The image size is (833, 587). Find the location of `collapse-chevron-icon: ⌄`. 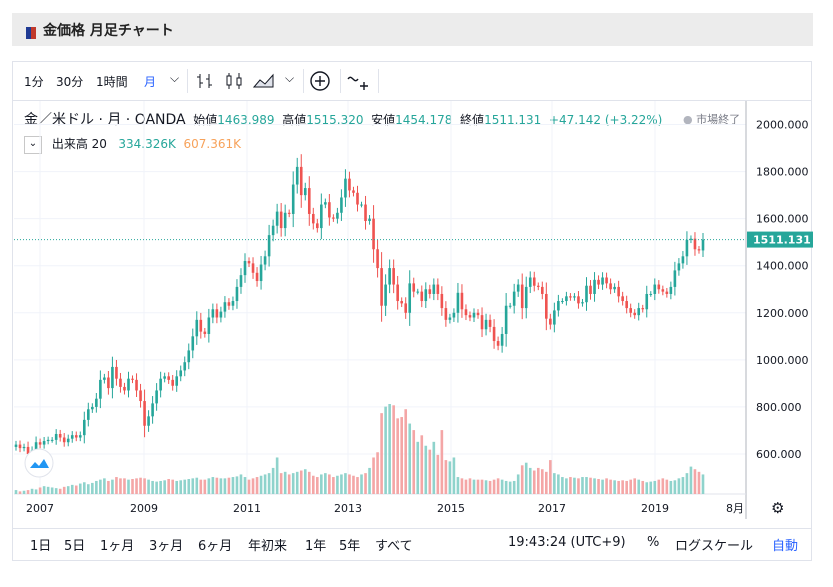

collapse-chevron-icon: ⌄ is located at coordinates (33, 144).